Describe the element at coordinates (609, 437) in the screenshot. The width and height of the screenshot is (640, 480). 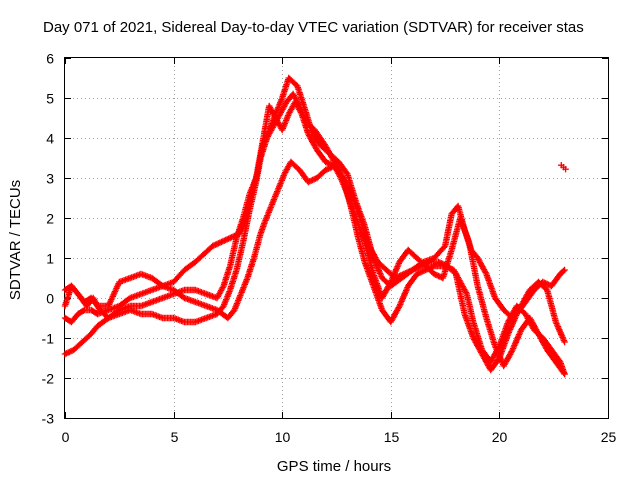
I see `x-tick-label: 25` at that location.